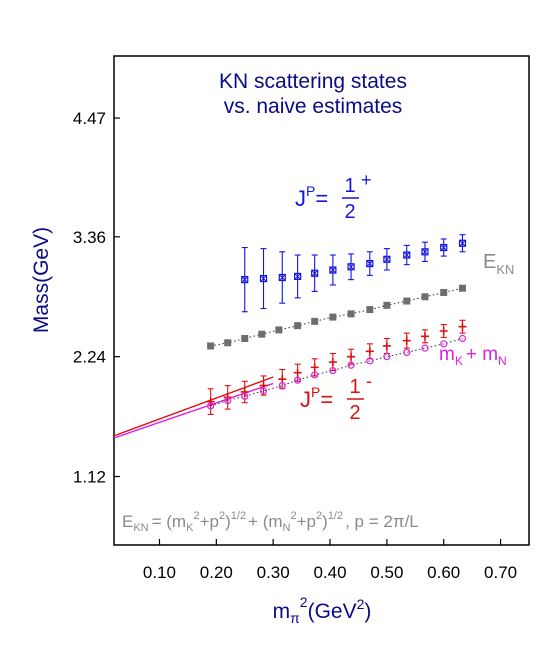 The image size is (545, 654). I want to click on x-tick-label: 0.30, so click(273, 572).